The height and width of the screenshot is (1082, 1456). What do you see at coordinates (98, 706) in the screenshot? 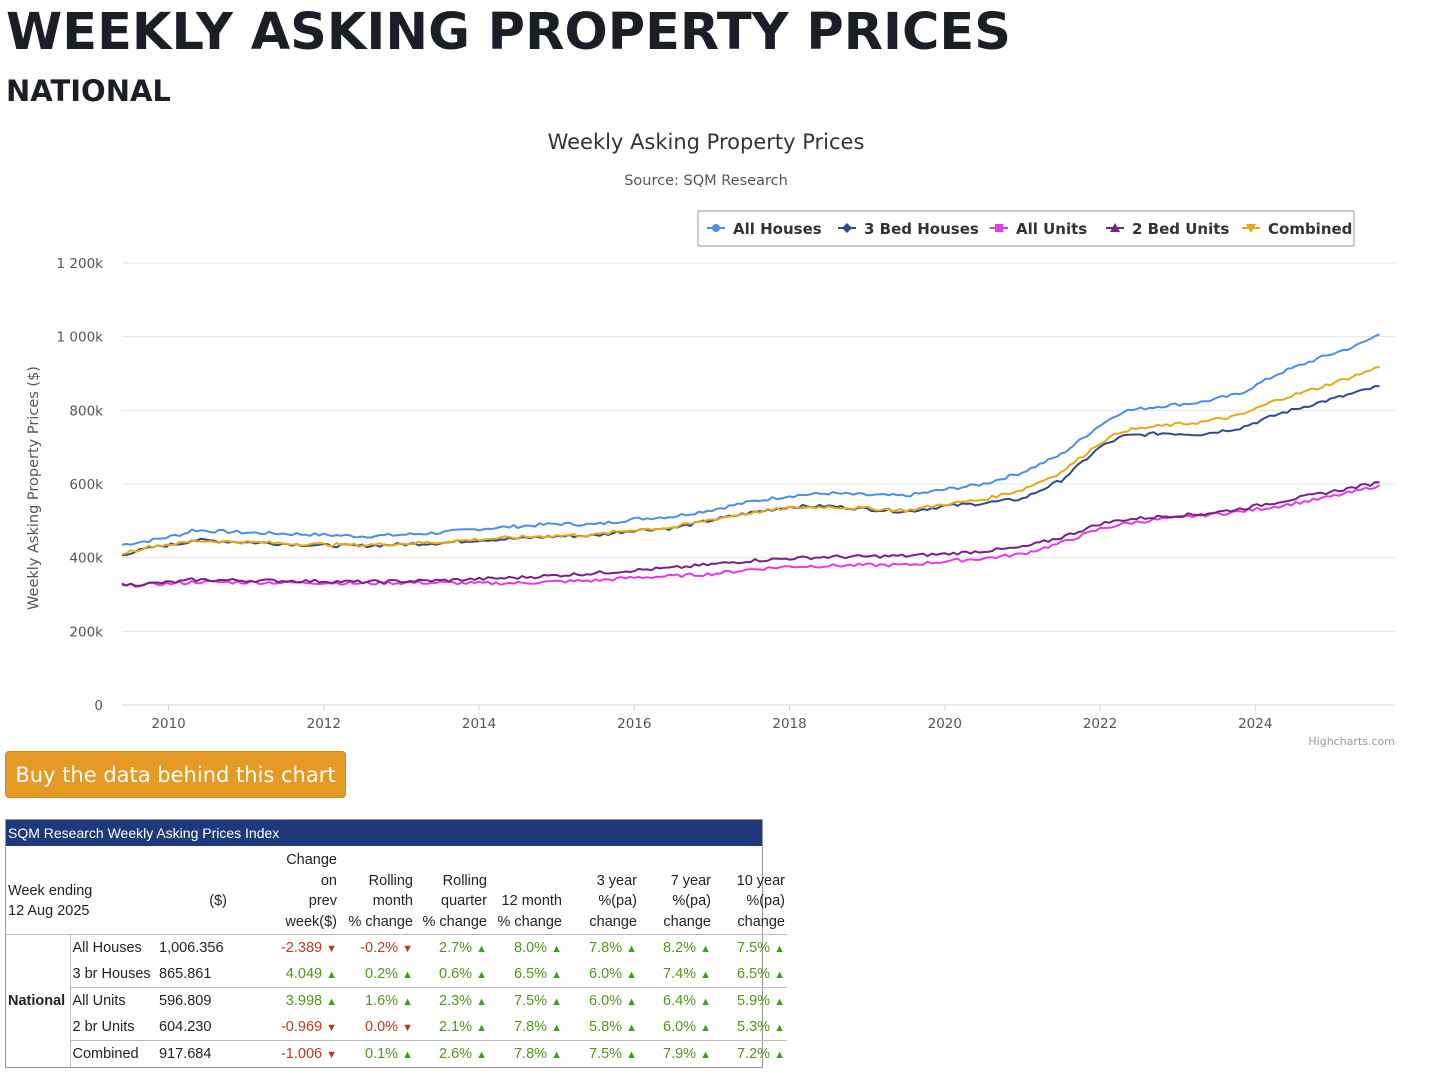
I see `y-tick-label: 0` at bounding box center [98, 706].